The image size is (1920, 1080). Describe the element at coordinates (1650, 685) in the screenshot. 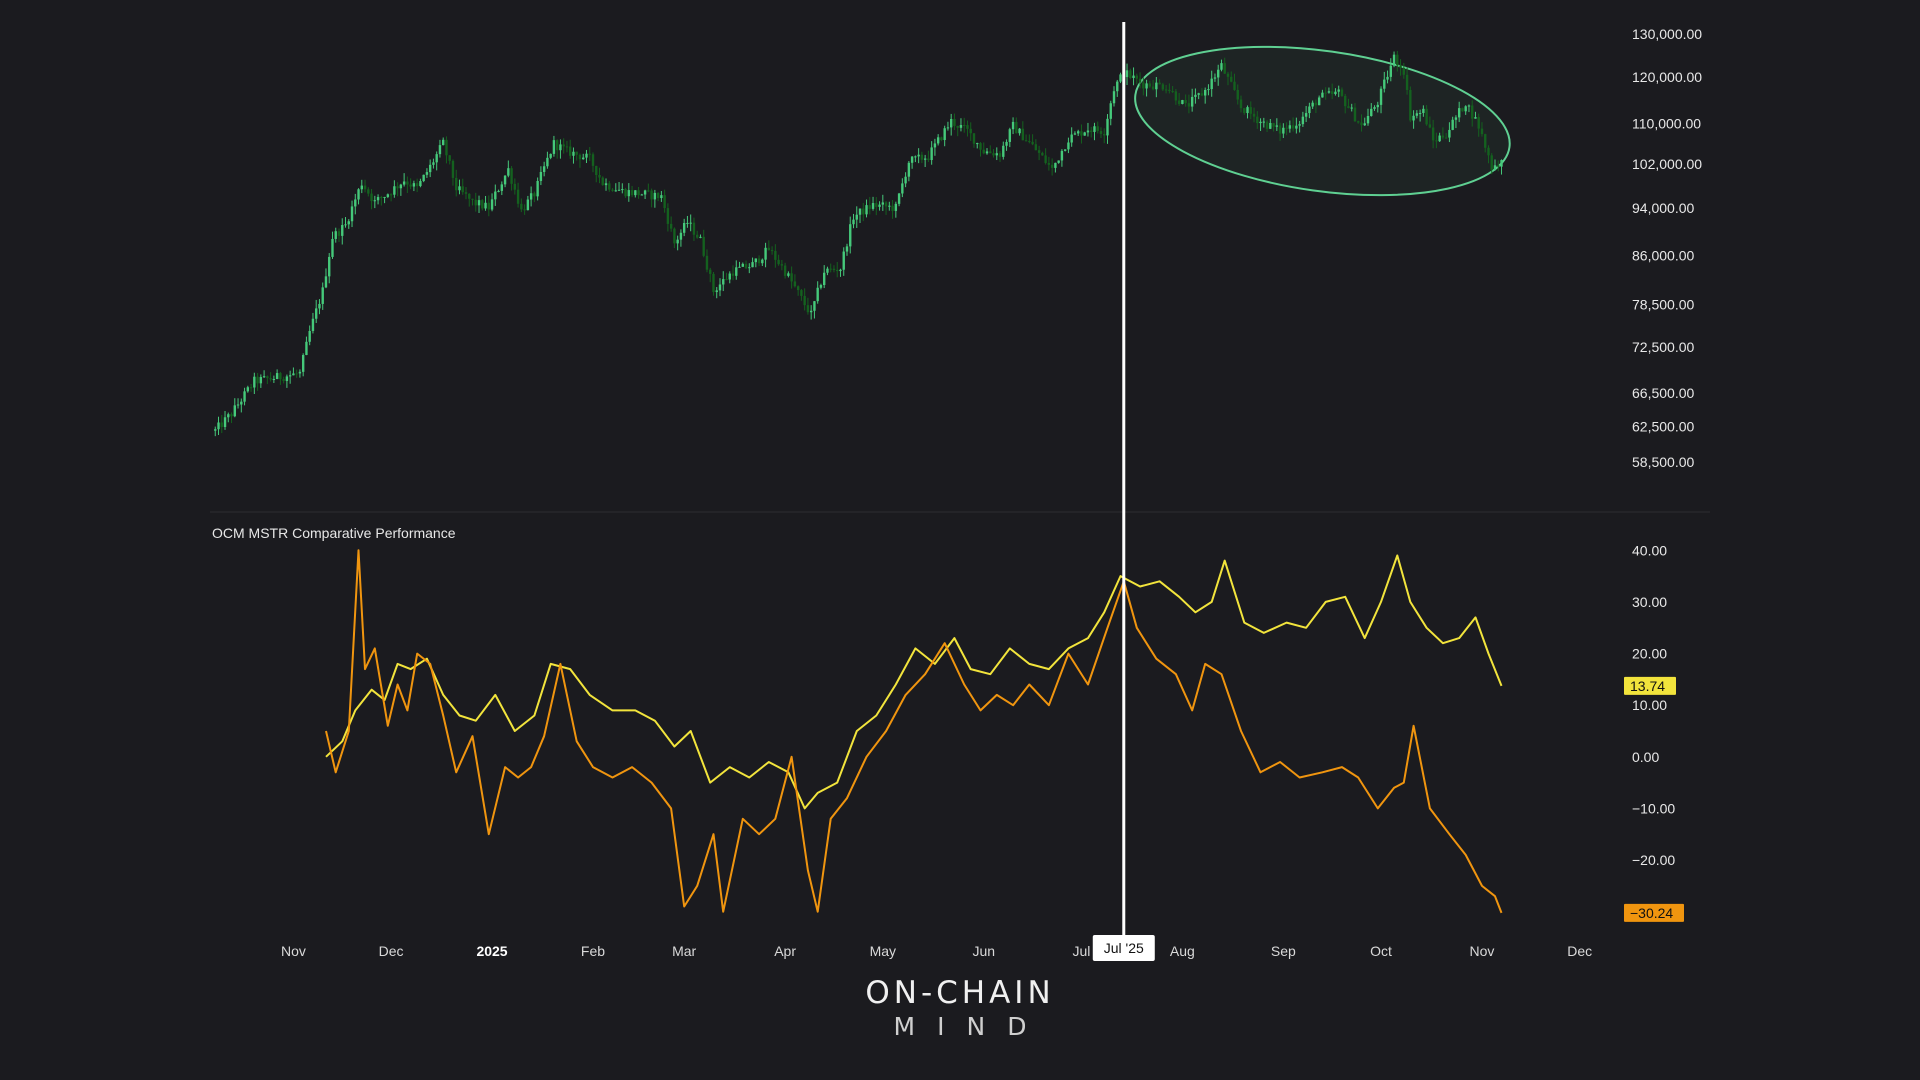

I see `last-value-badge` at that location.